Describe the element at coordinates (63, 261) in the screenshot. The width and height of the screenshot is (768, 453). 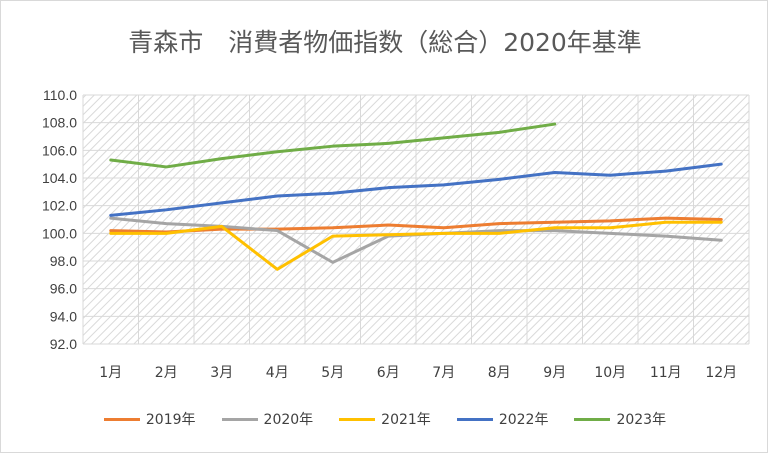
I see `y-tick-label: 98.0` at that location.